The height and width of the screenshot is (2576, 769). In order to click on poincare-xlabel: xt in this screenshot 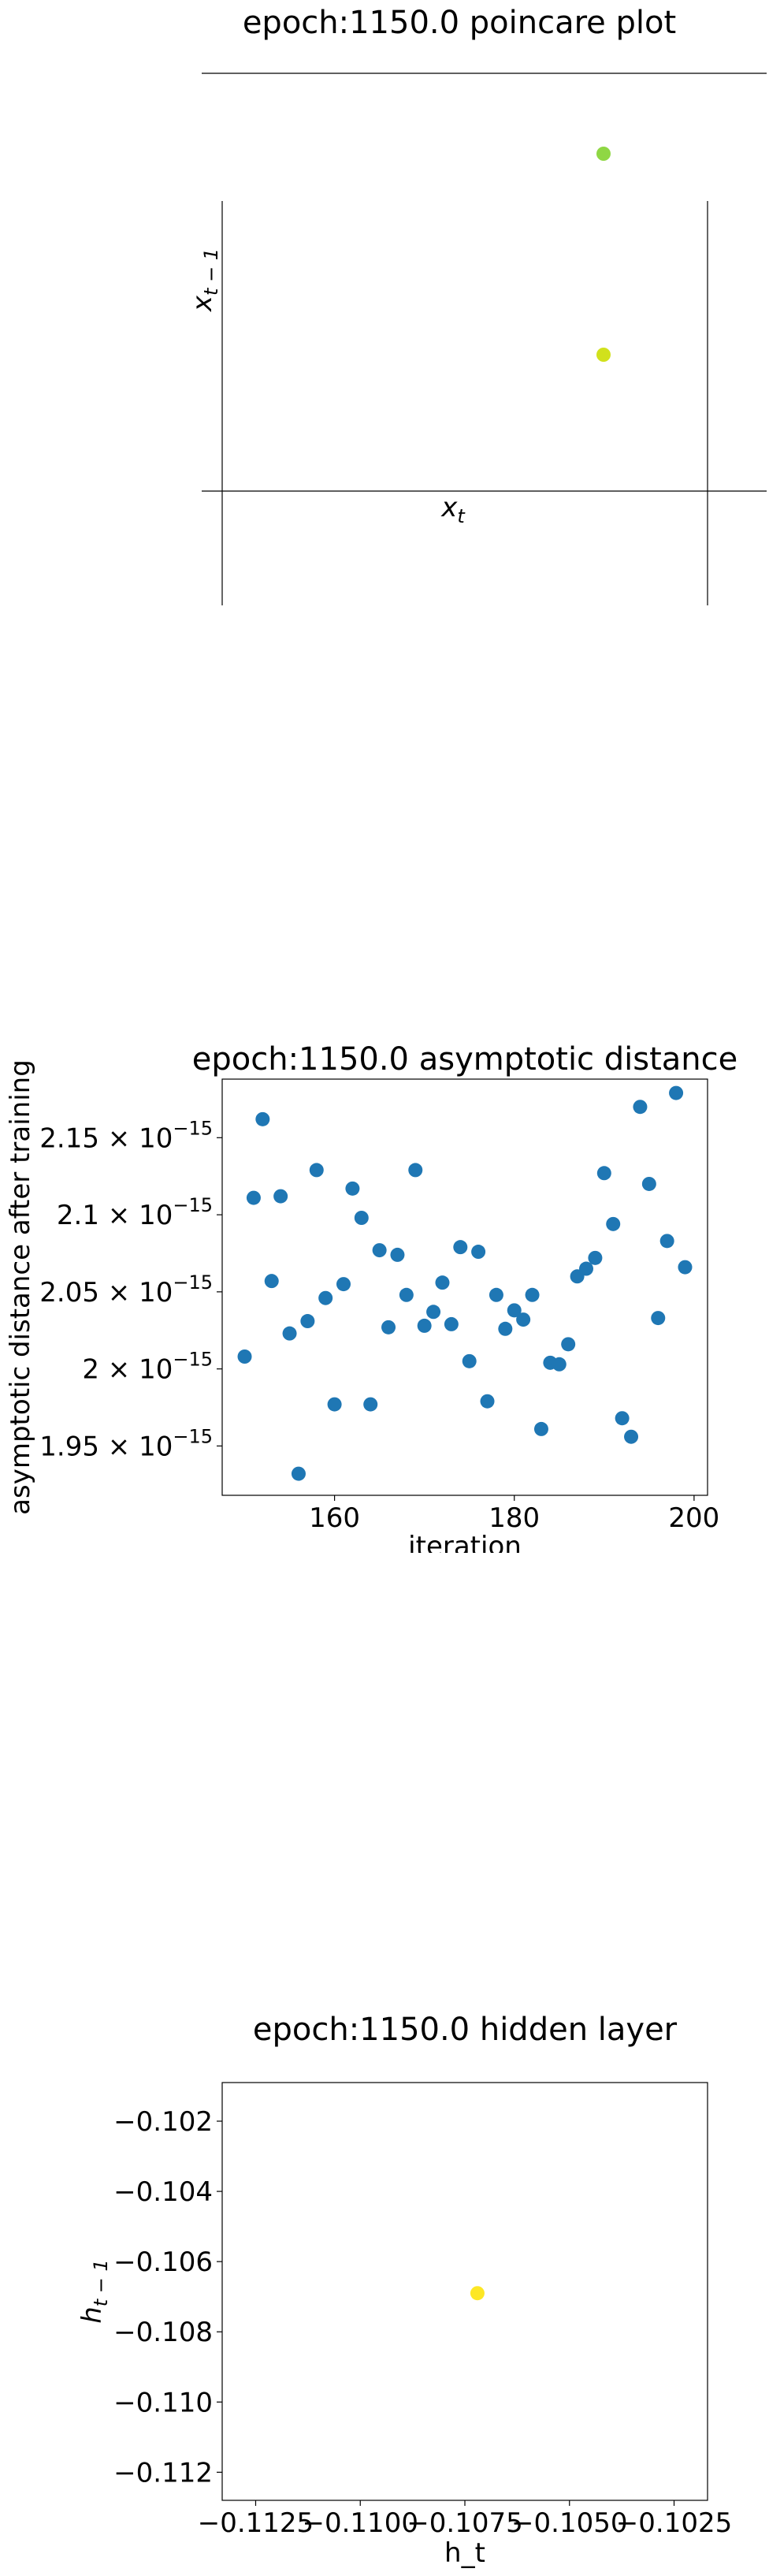, I will do `click(453, 509)`.